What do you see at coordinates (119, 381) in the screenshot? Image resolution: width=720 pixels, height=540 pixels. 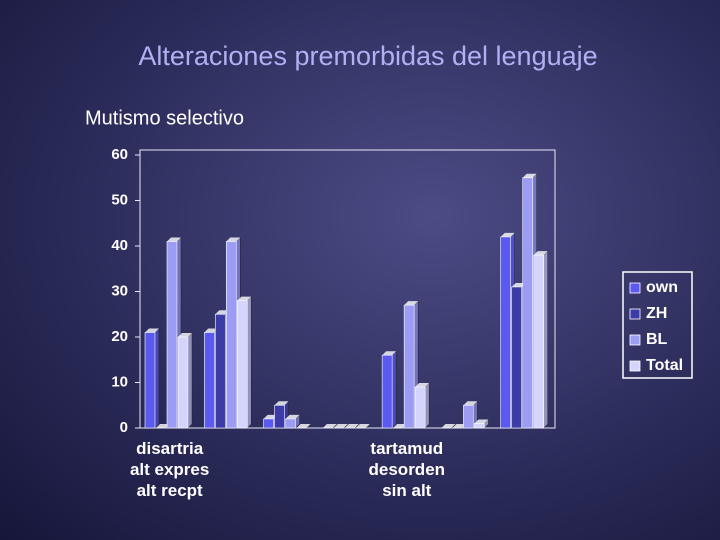 I see `y-tick-label: 10` at bounding box center [119, 381].